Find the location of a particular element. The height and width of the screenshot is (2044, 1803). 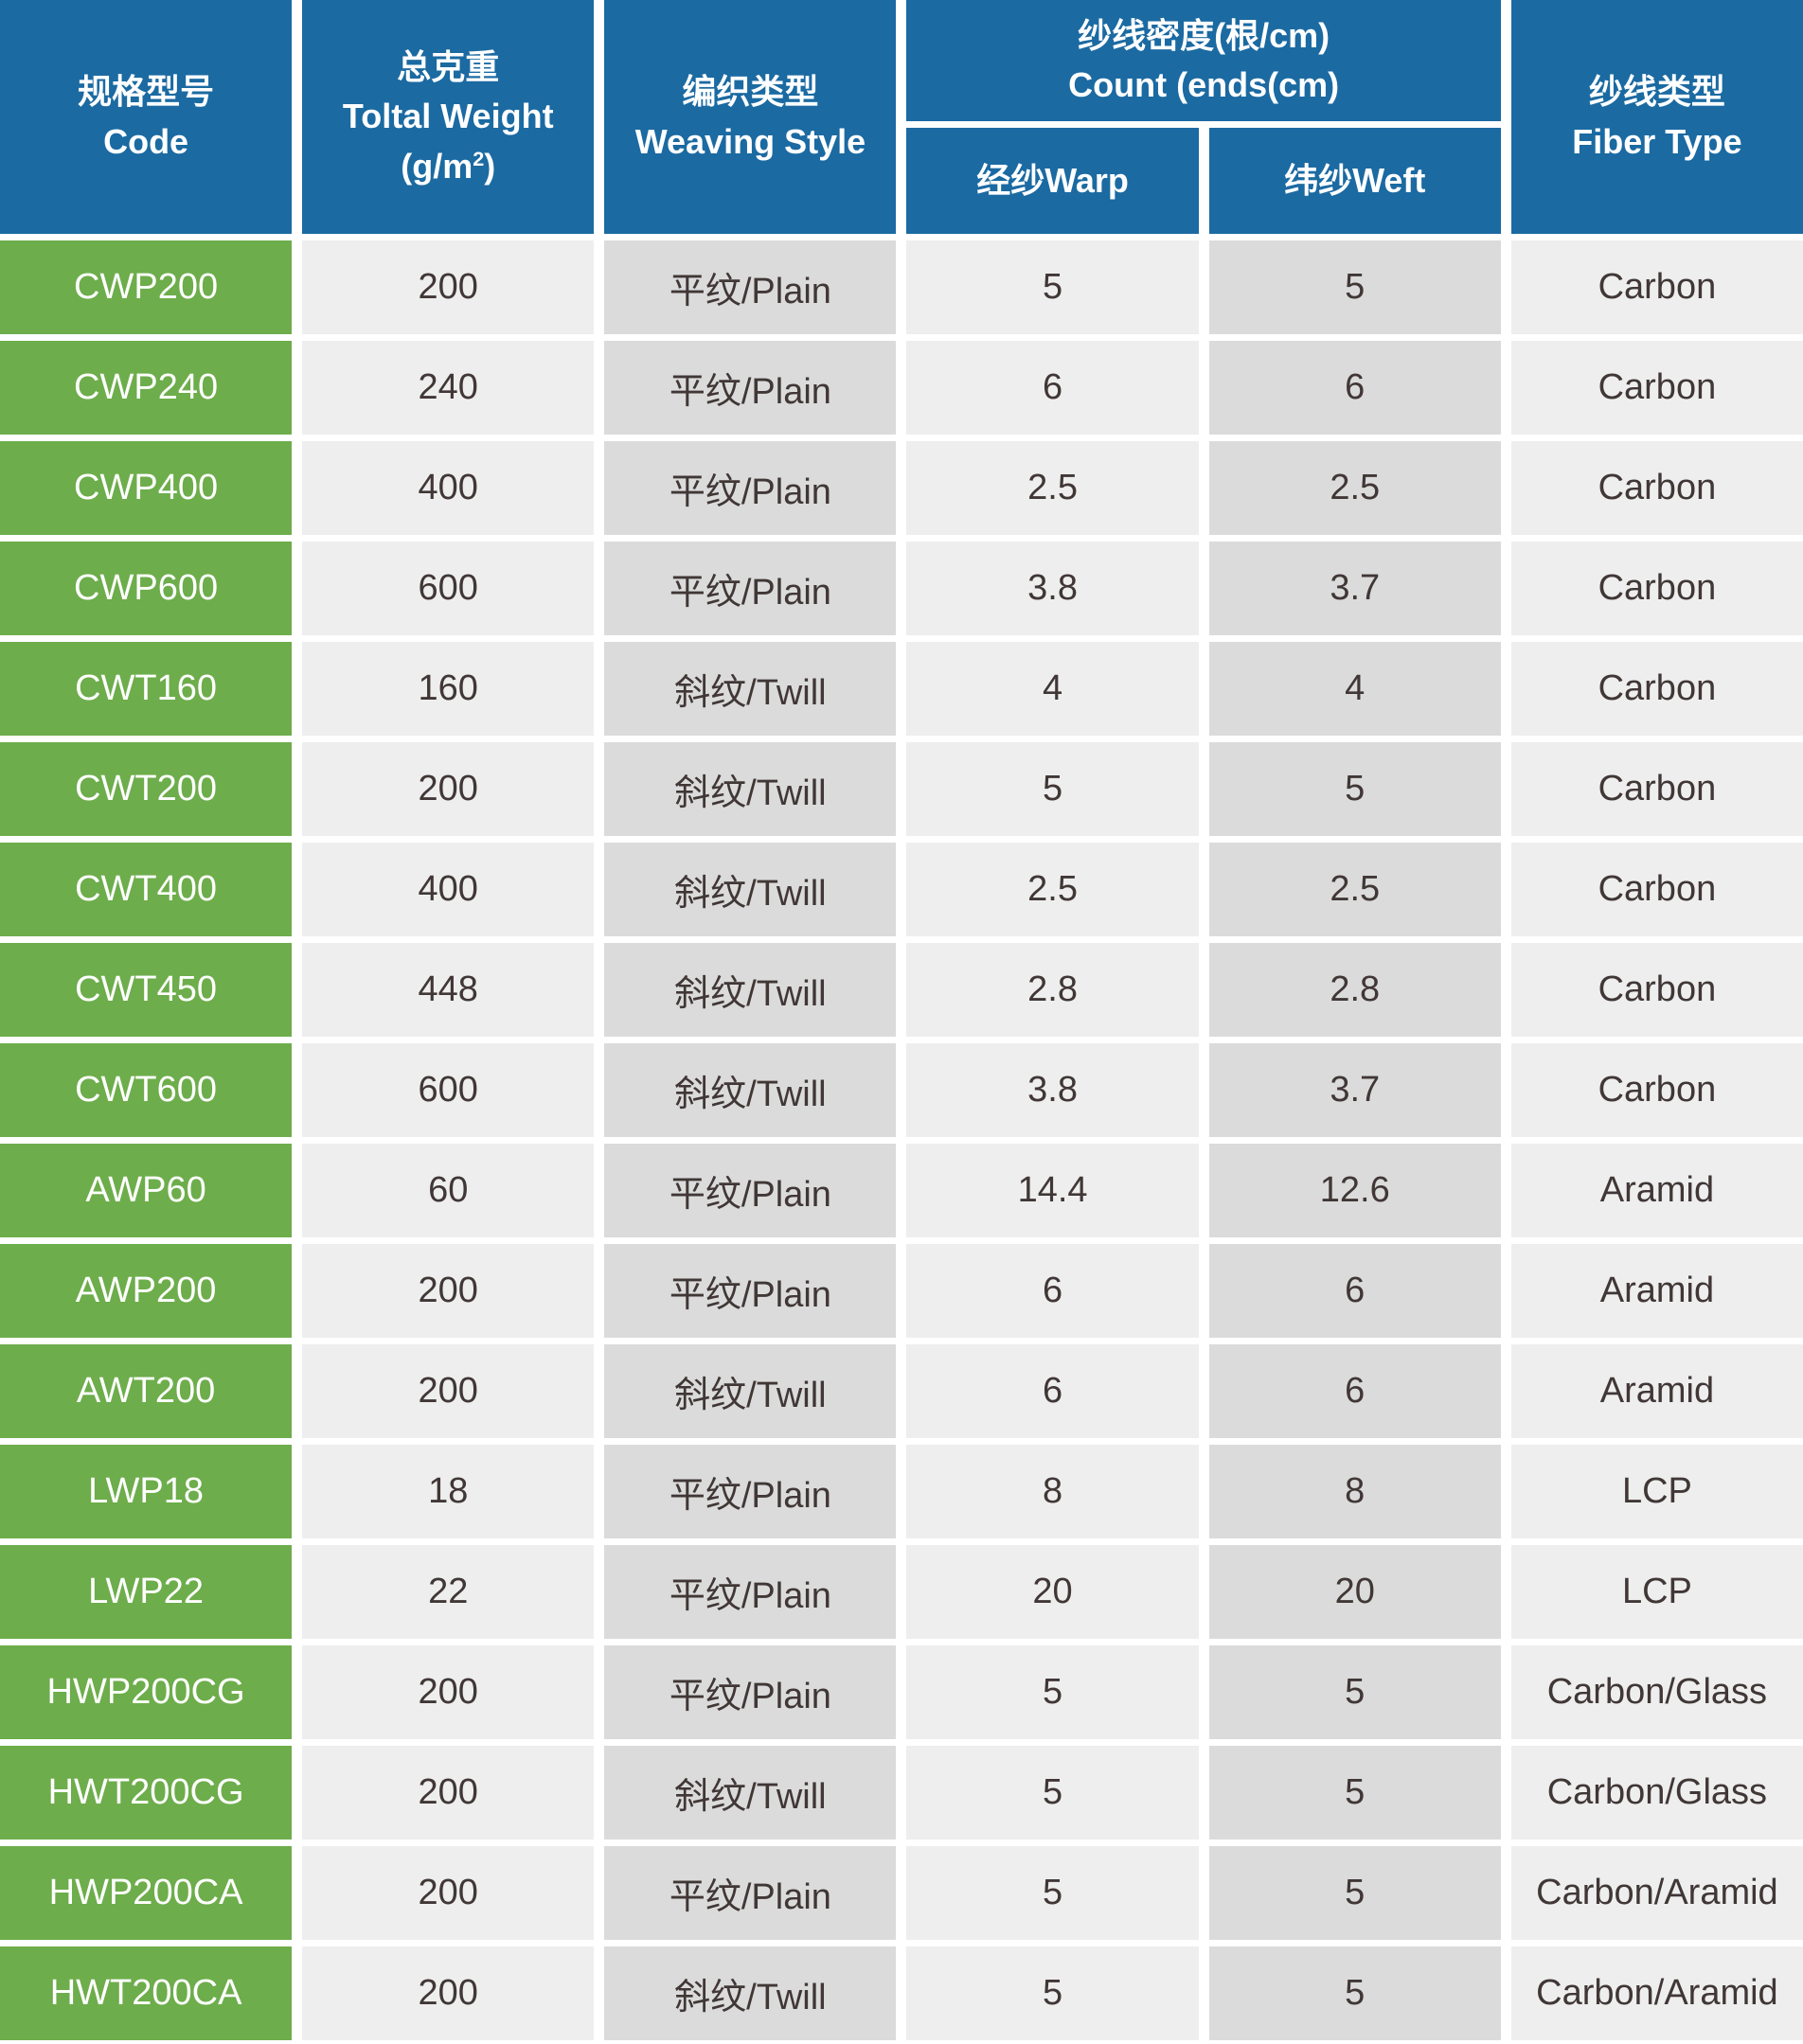

header-weight-en: Toltal Weight is located at coordinates (448, 116).